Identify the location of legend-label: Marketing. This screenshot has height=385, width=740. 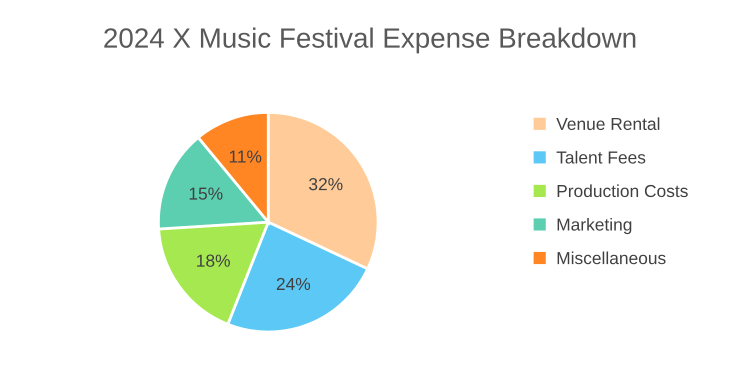
(595, 226).